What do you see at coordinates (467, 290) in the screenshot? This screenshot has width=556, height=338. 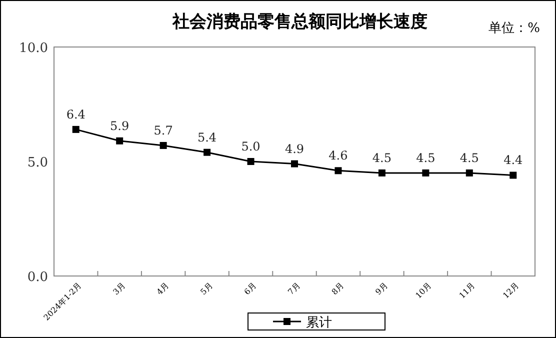 I see `x-tick-label: 11月` at bounding box center [467, 290].